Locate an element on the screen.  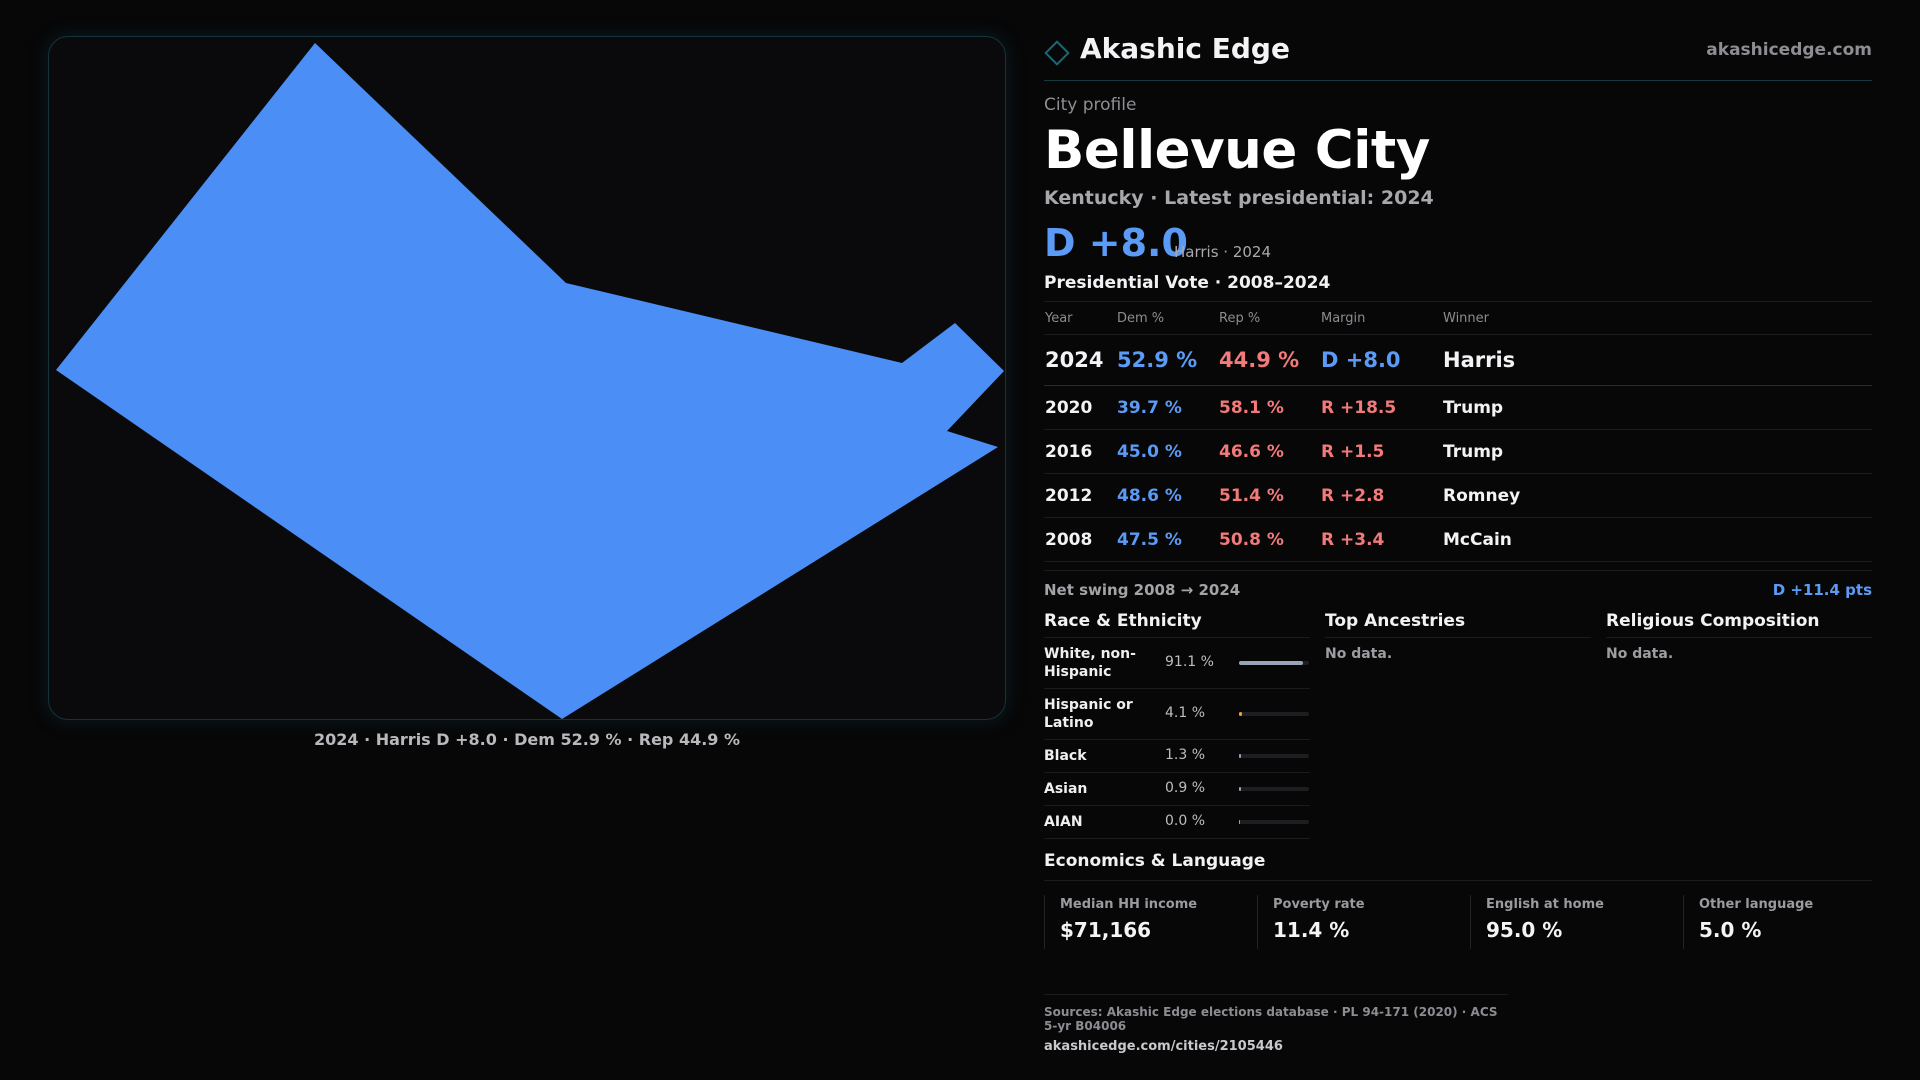
race-label: Black is located at coordinates (1065, 756).